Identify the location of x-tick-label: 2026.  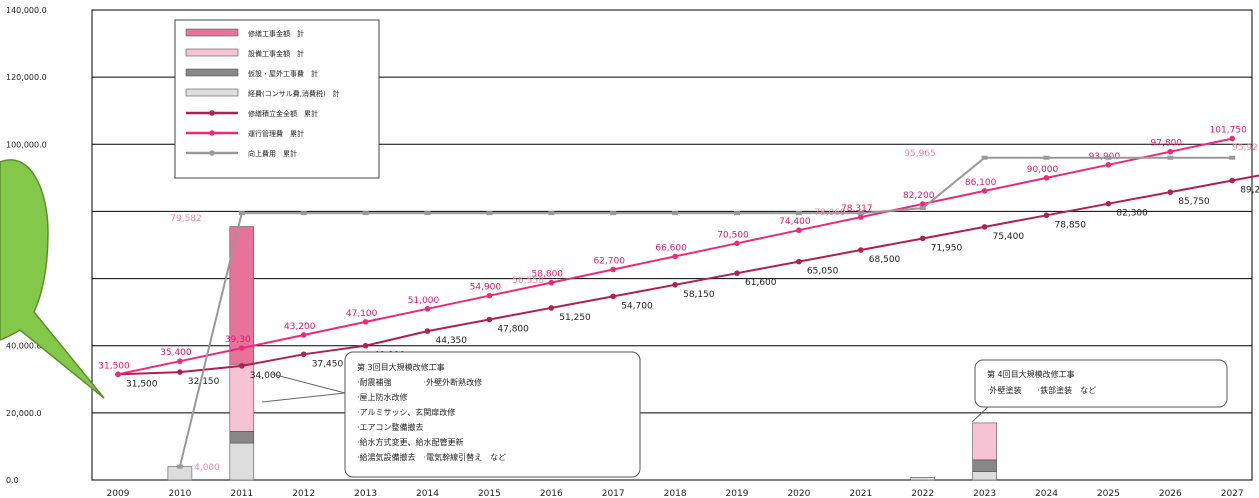
(1170, 493).